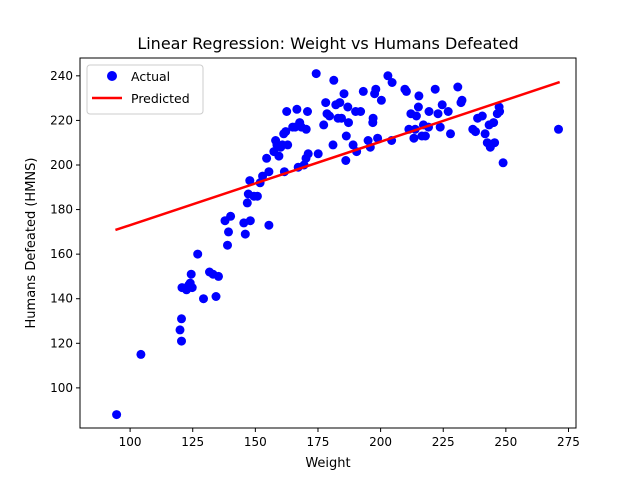  What do you see at coordinates (568, 442) in the screenshot?
I see `x-tick-label-275: 275` at bounding box center [568, 442].